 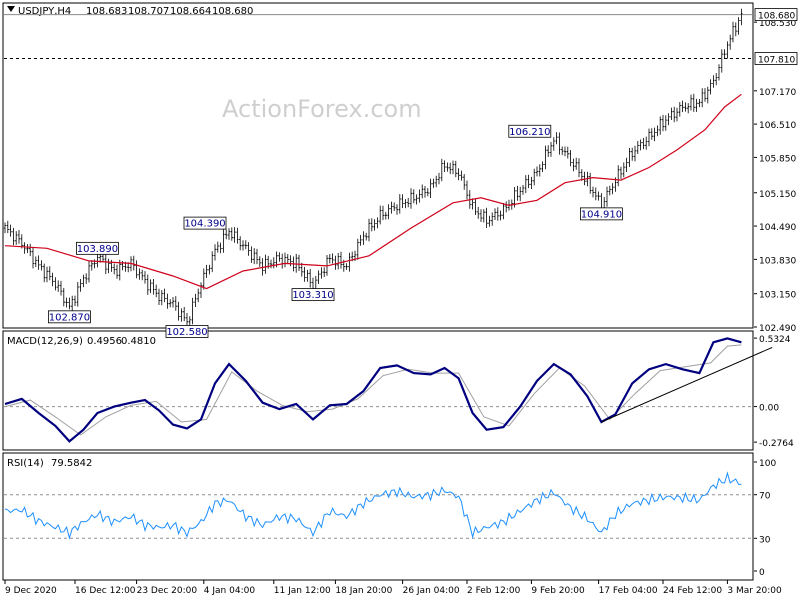 What do you see at coordinates (687, 384) in the screenshot?
I see `macd-trendline` at bounding box center [687, 384].